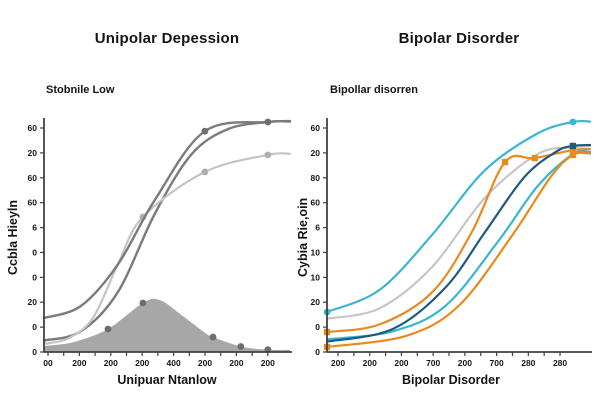 This screenshot has width=600, height=420. I want to click on left-series-incidence-area, so click(167, 325).